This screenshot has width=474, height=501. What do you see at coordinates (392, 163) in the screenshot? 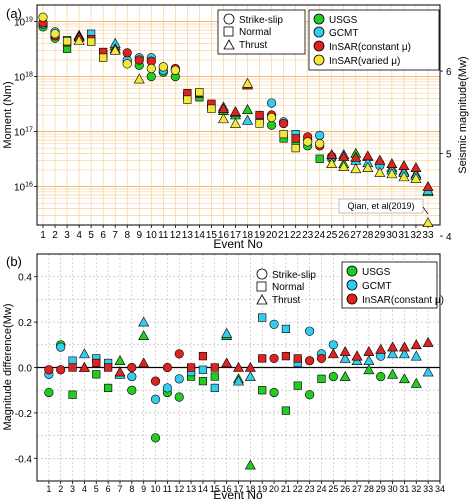
I see `marker-a-series2-event30` at bounding box center [392, 163].